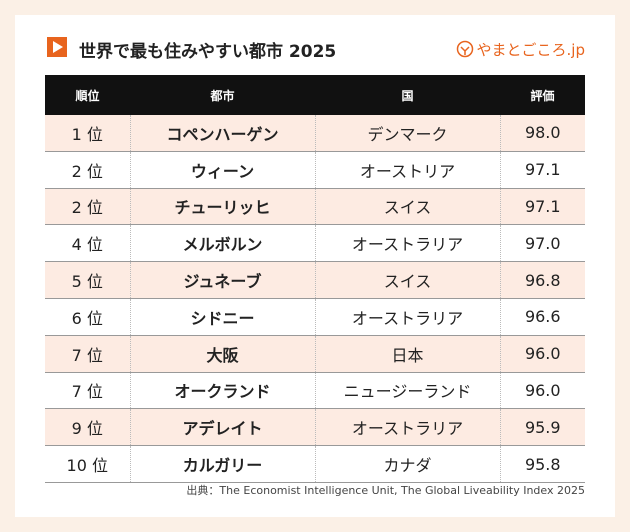  What do you see at coordinates (222, 207) in the screenshot?
I see `table-cell: チューリッヒ` at bounding box center [222, 207].